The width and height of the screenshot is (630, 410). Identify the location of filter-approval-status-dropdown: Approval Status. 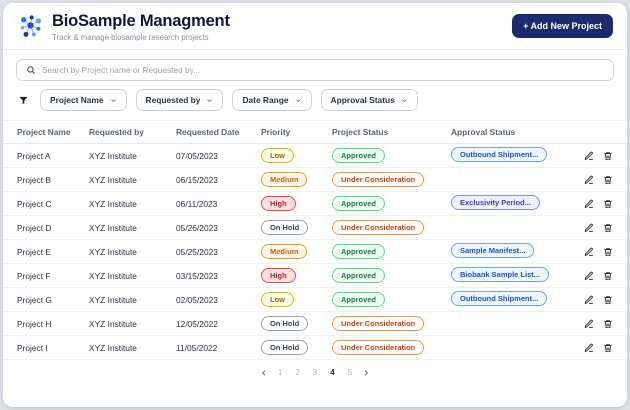
(369, 100).